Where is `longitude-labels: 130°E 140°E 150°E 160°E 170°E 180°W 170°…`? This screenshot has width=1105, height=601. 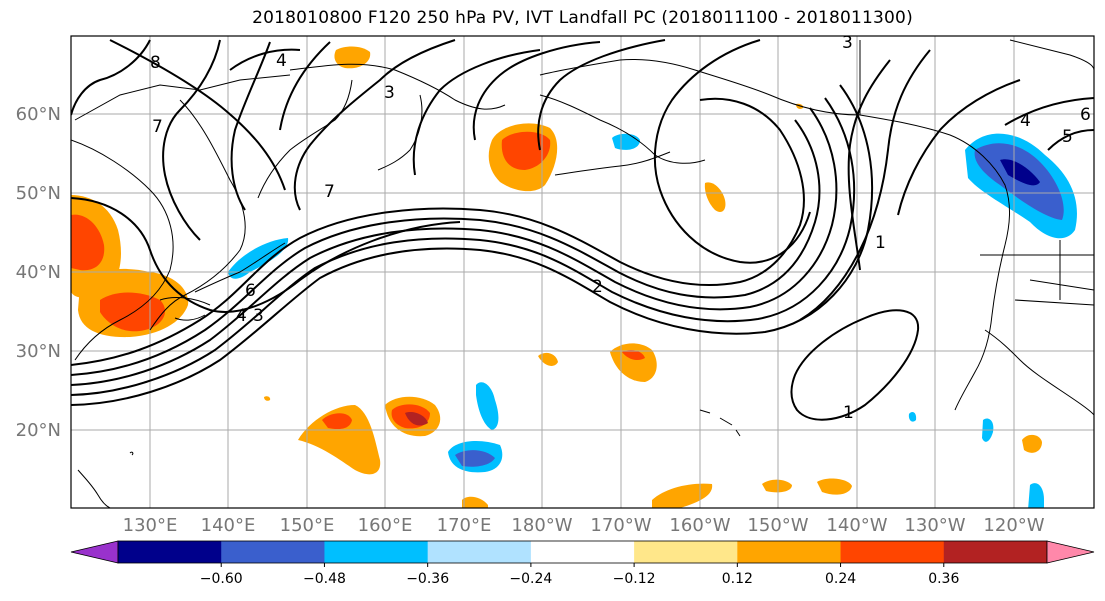
longitude-labels: 130°E 140°E 150°E 160°E 170°E 180°W 170°… is located at coordinates (584, 525).